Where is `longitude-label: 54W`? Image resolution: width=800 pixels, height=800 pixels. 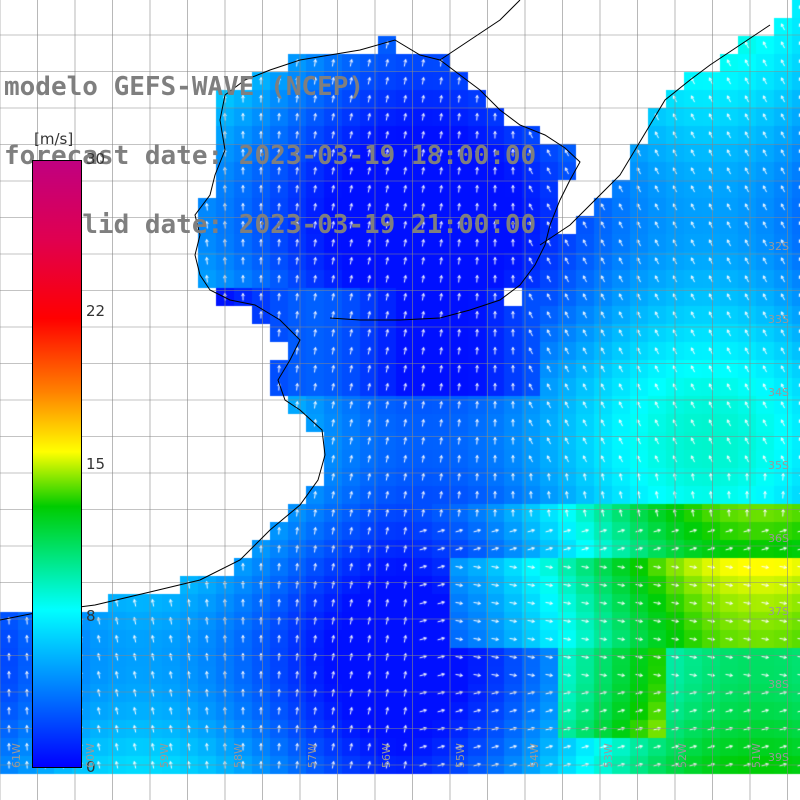
longitude-label: 54W is located at coordinates (534, 755).